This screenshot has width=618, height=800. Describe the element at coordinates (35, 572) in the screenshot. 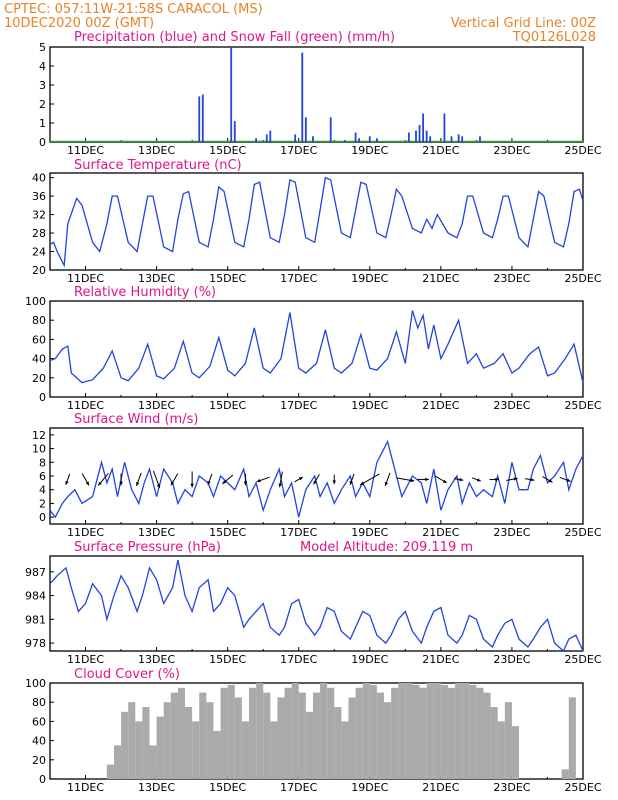

I see `y-tick-label: 987` at that location.